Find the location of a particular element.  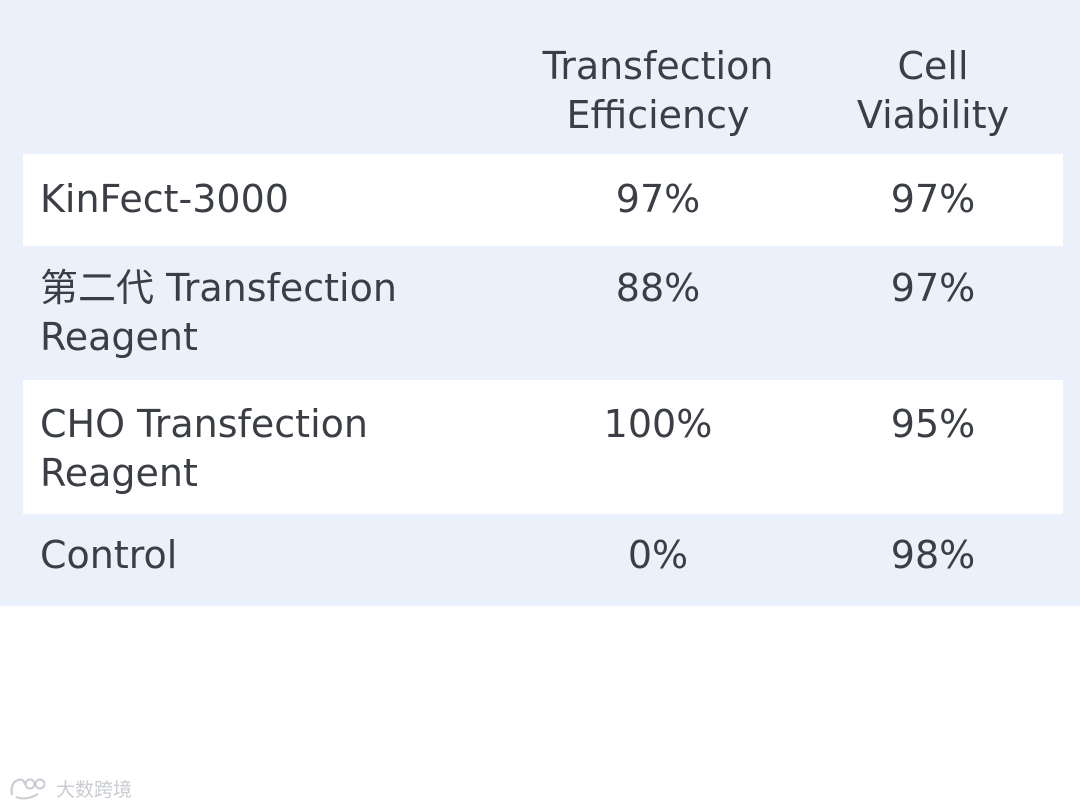

row-name: CHO Transfection Reagent is located at coordinates (260, 449).